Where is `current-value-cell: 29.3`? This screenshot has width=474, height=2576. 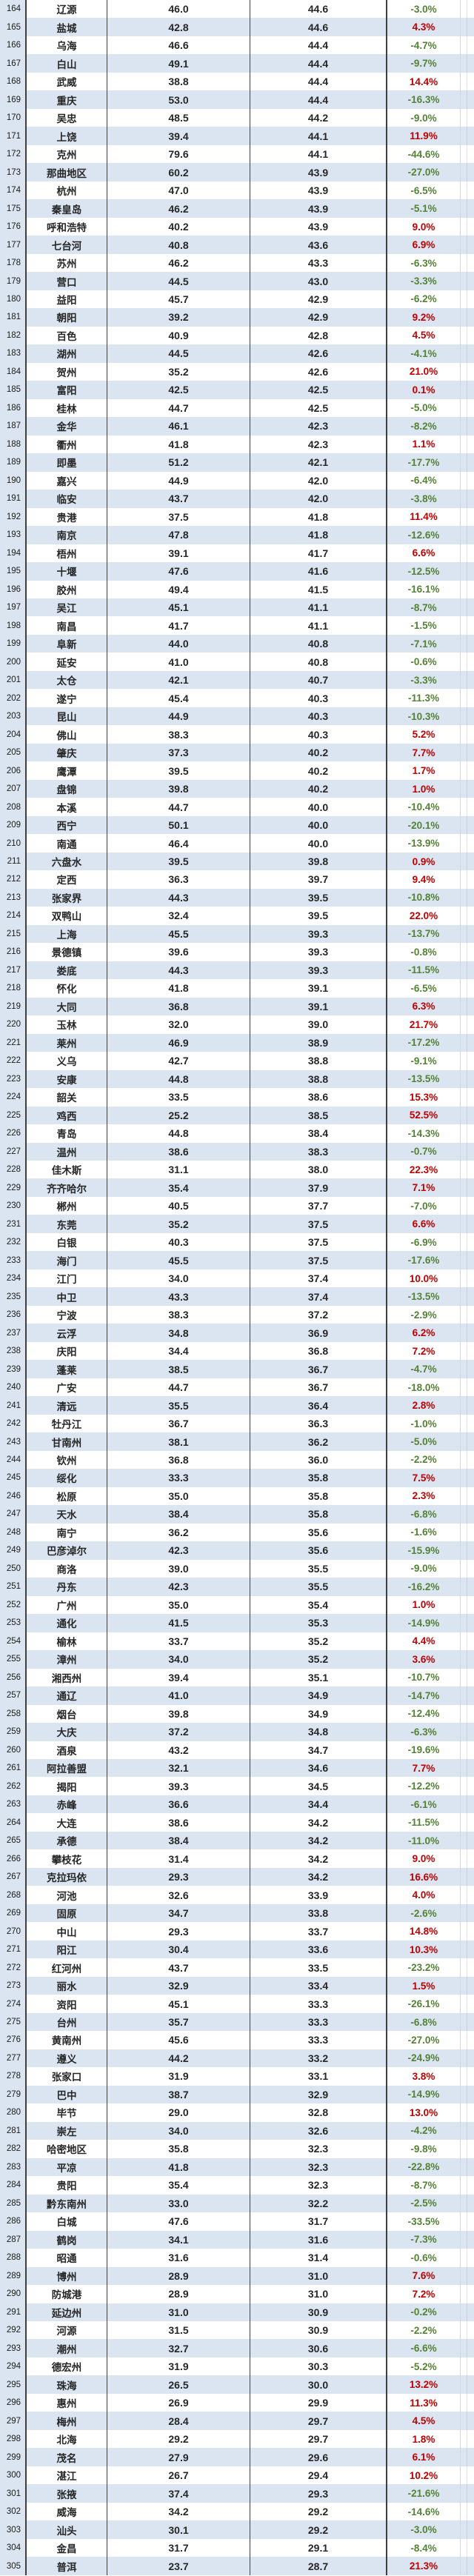 current-value-cell: 29.3 is located at coordinates (178, 1876).